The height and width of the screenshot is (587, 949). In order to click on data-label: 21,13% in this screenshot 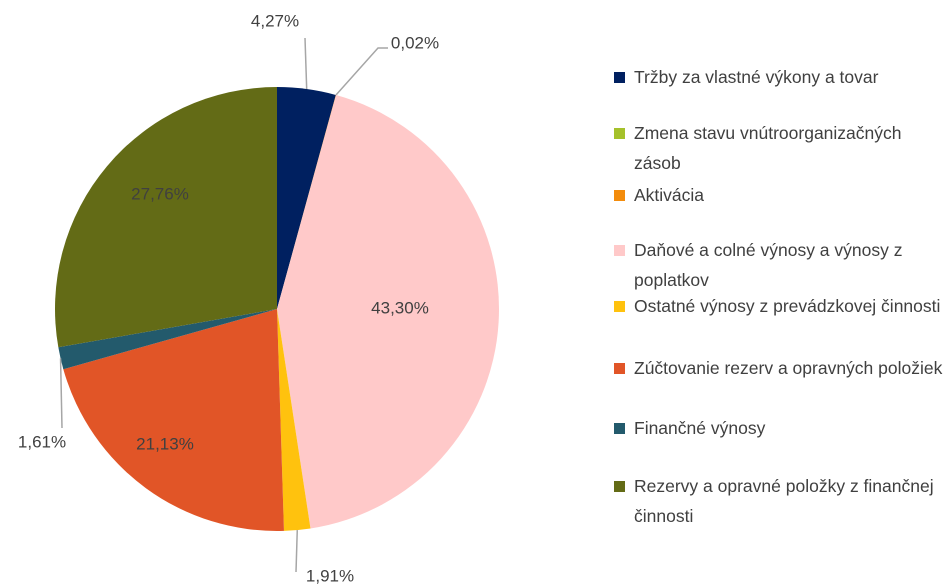, I will do `click(165, 443)`.